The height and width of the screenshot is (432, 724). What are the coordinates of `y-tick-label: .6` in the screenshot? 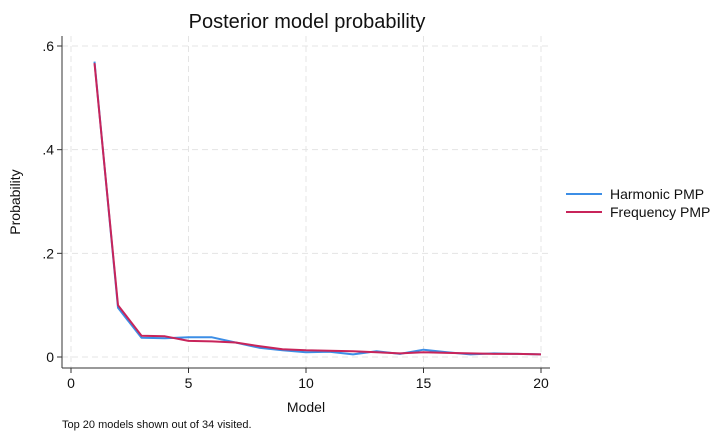 It's located at (48, 46).